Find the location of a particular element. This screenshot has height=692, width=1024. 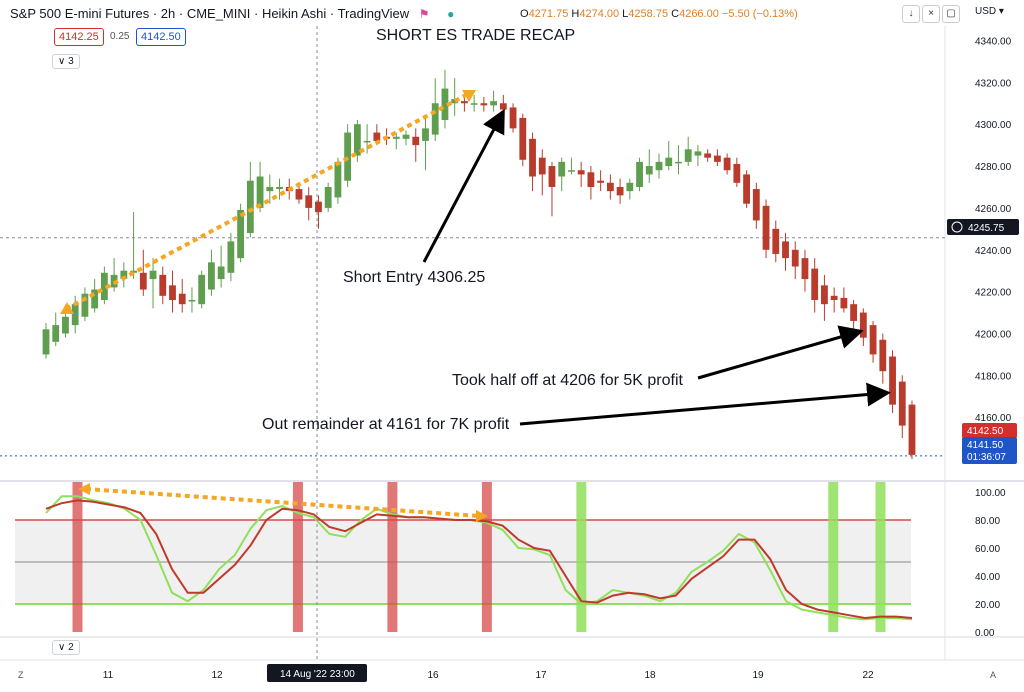

alert-icon: ⚑ is located at coordinates (424, 14).